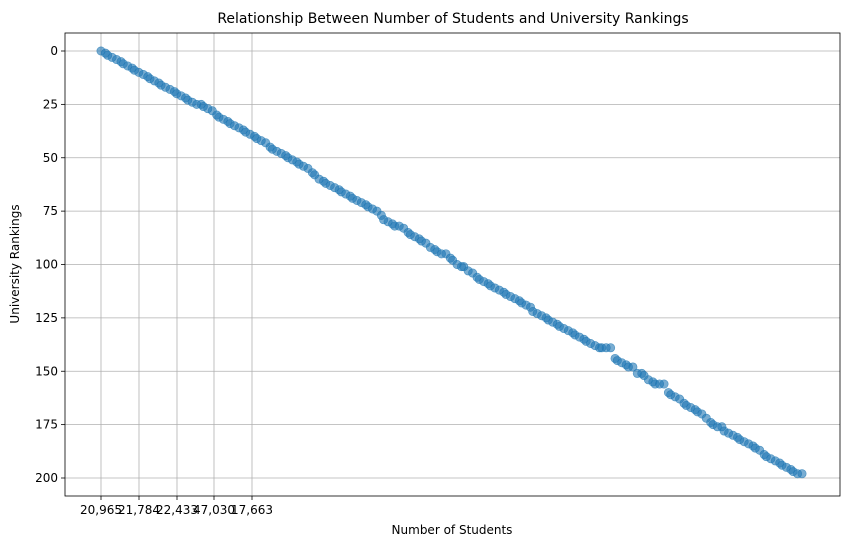  I want to click on x-tick-label: 22,433, so click(177, 510).